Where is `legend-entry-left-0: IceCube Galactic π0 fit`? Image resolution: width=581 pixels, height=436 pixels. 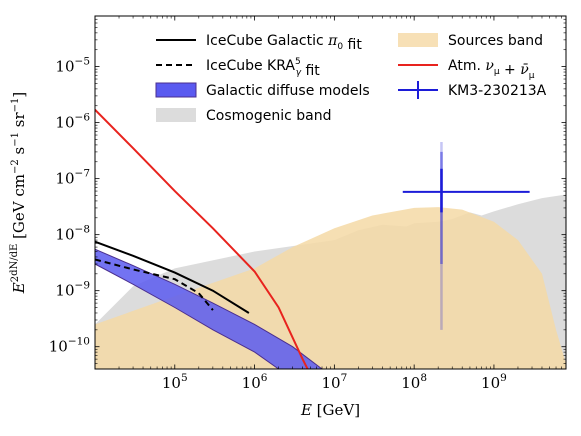
legend-entry-left-0: IceCube Galactic π0 fit is located at coordinates (259, 43).